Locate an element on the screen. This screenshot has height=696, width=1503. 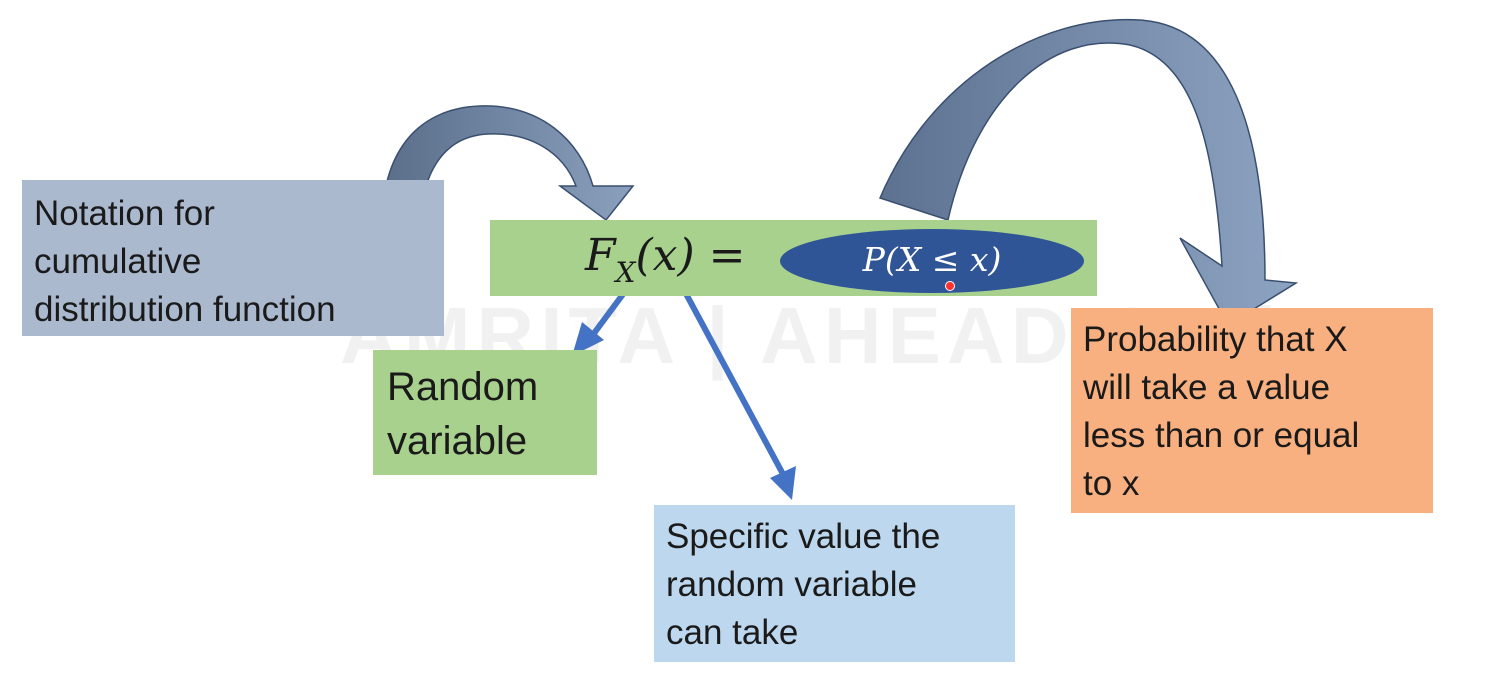
probability-line-1: Probability that X is located at coordinates (1215, 339).